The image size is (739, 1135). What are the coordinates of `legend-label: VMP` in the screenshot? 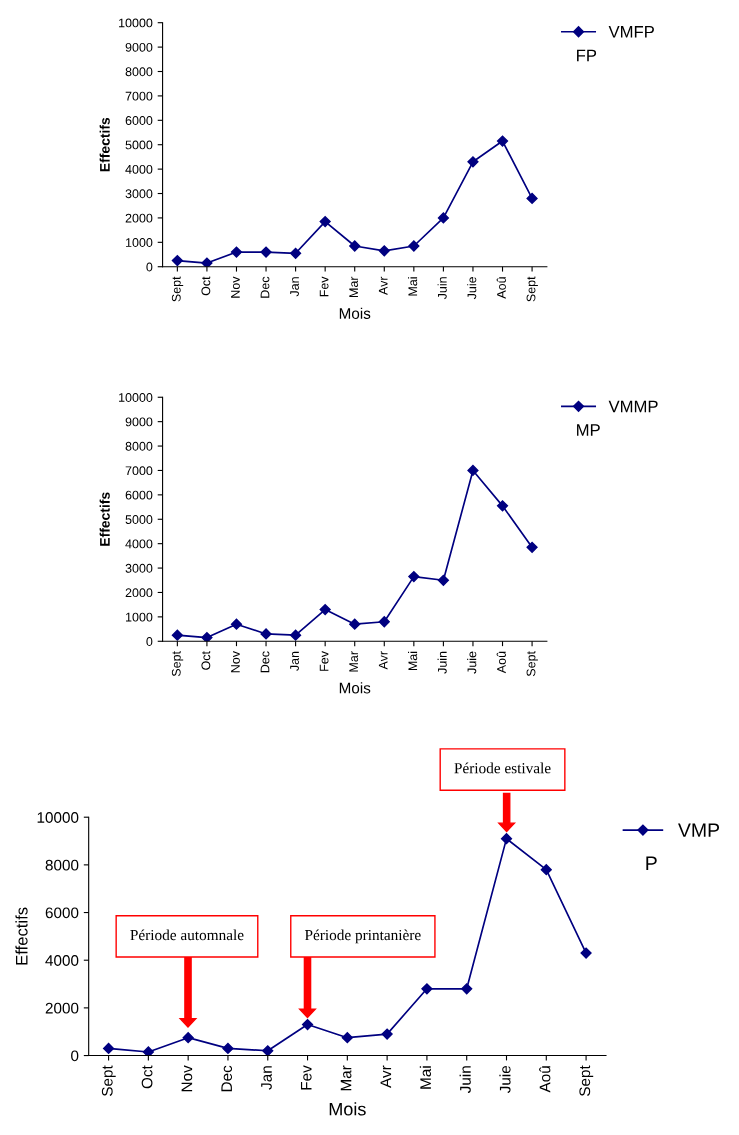 It's located at (699, 830).